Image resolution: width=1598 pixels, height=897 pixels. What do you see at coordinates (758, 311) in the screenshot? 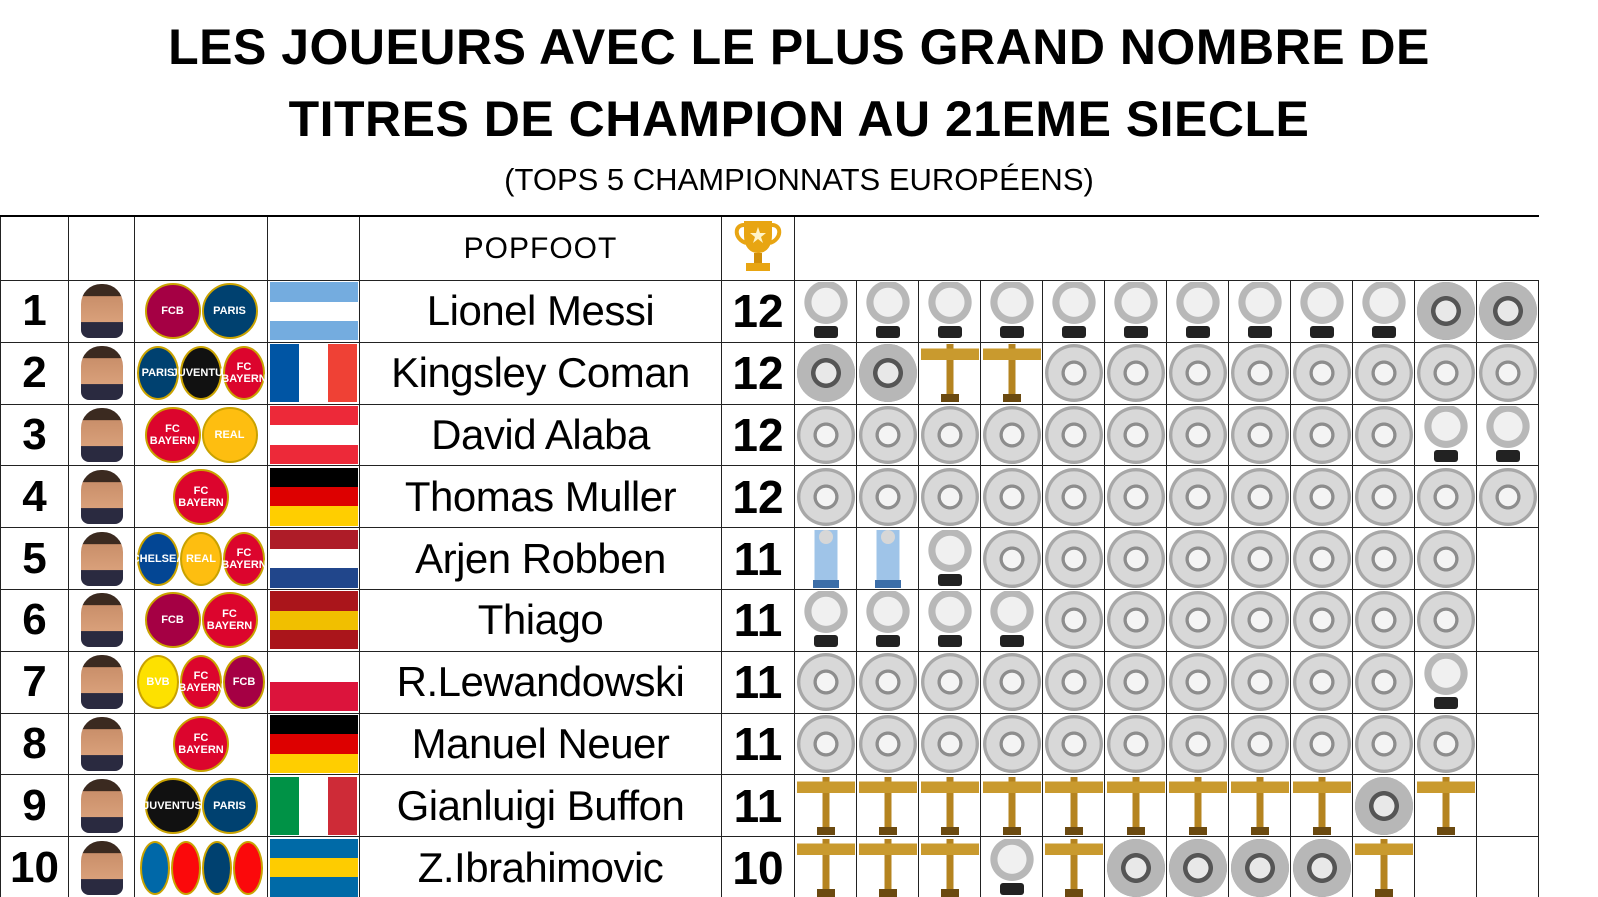
I see `titles-count: 12` at bounding box center [758, 311].